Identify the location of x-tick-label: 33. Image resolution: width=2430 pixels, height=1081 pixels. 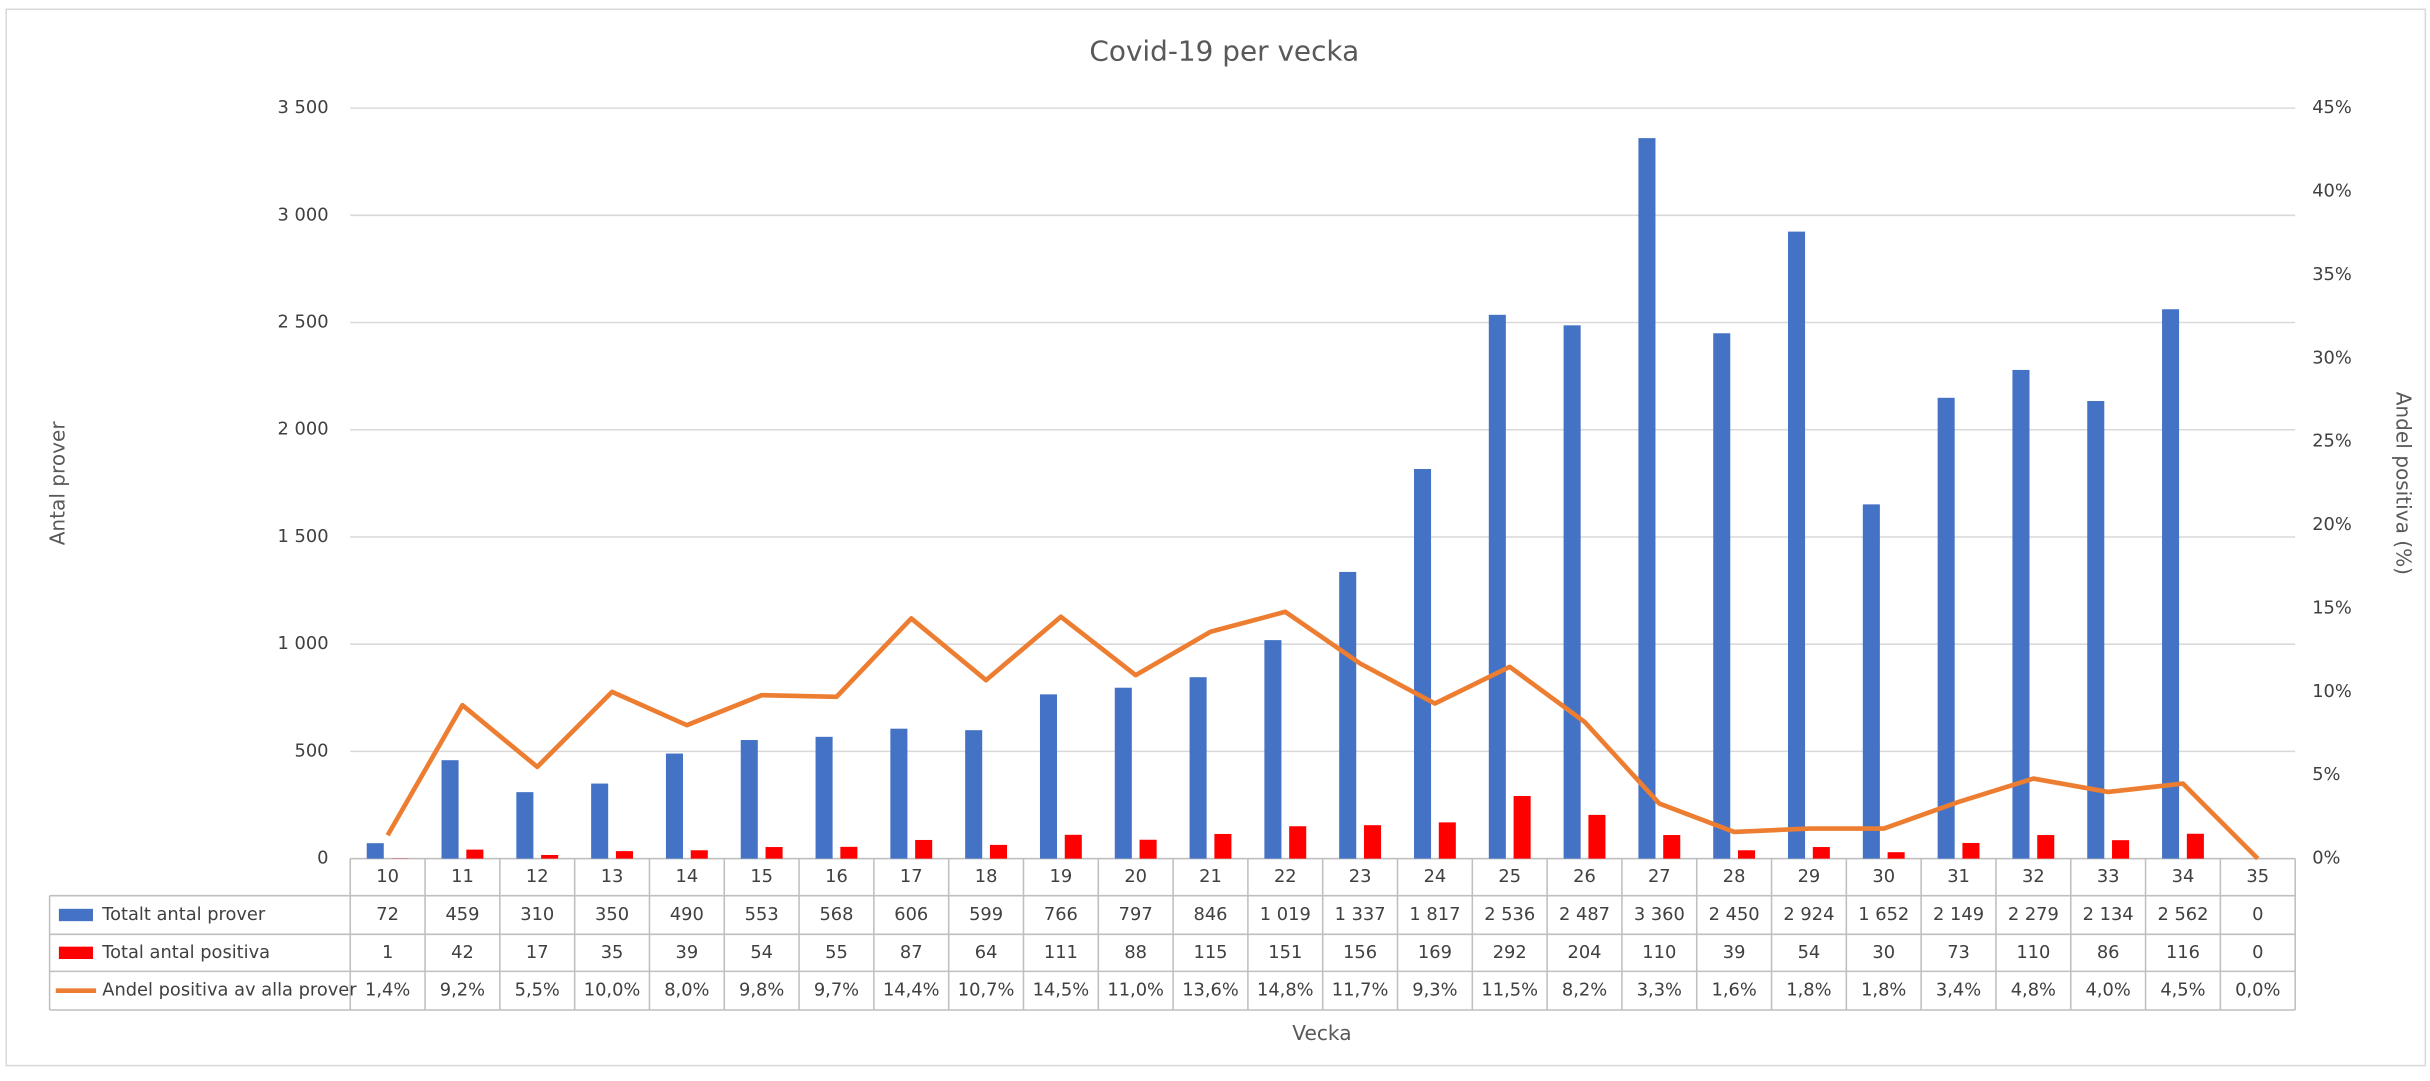
(2108, 876).